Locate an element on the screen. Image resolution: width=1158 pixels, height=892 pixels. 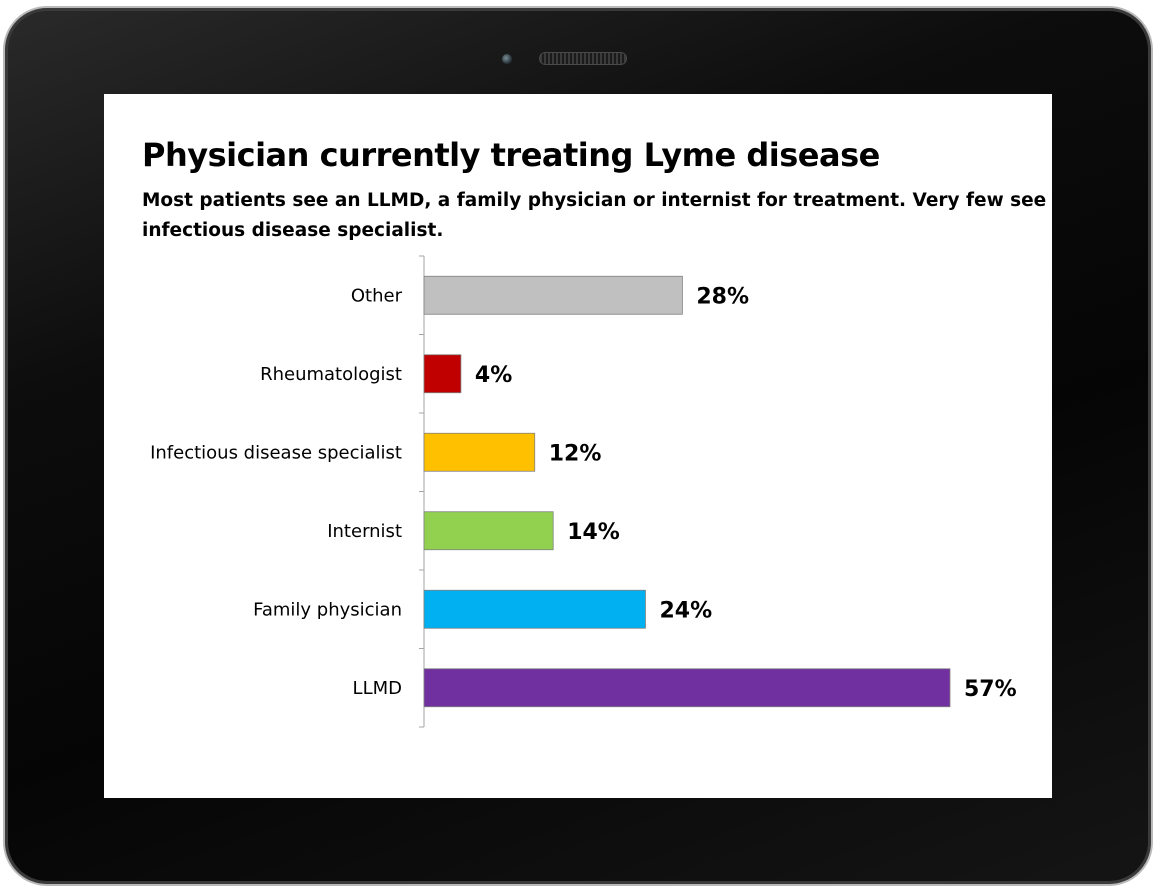
value-label: 57% is located at coordinates (990, 689).